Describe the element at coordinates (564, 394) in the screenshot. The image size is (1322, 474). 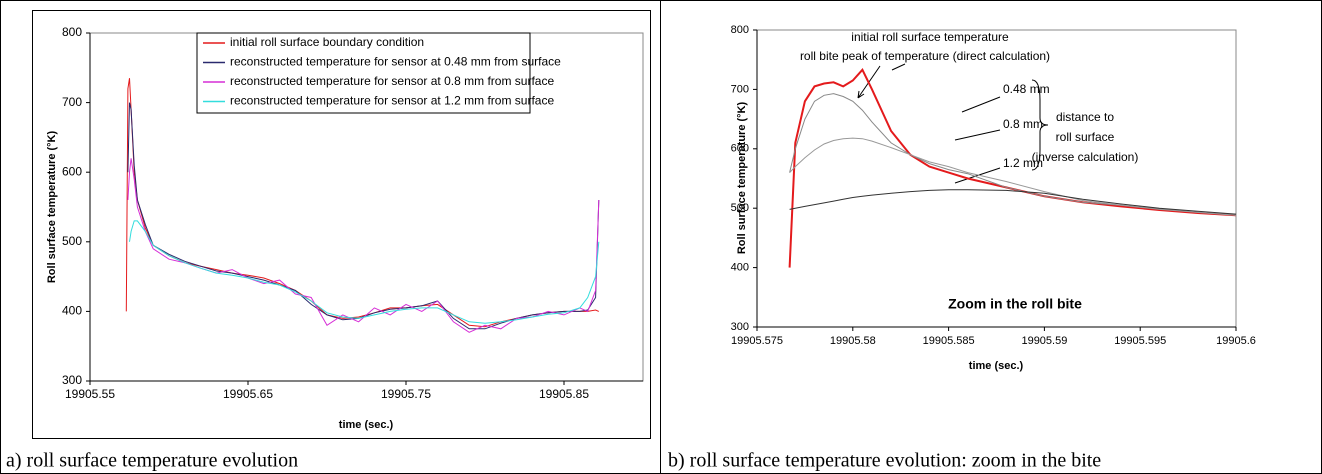
I see `x-tick-label: 19905.85` at that location.